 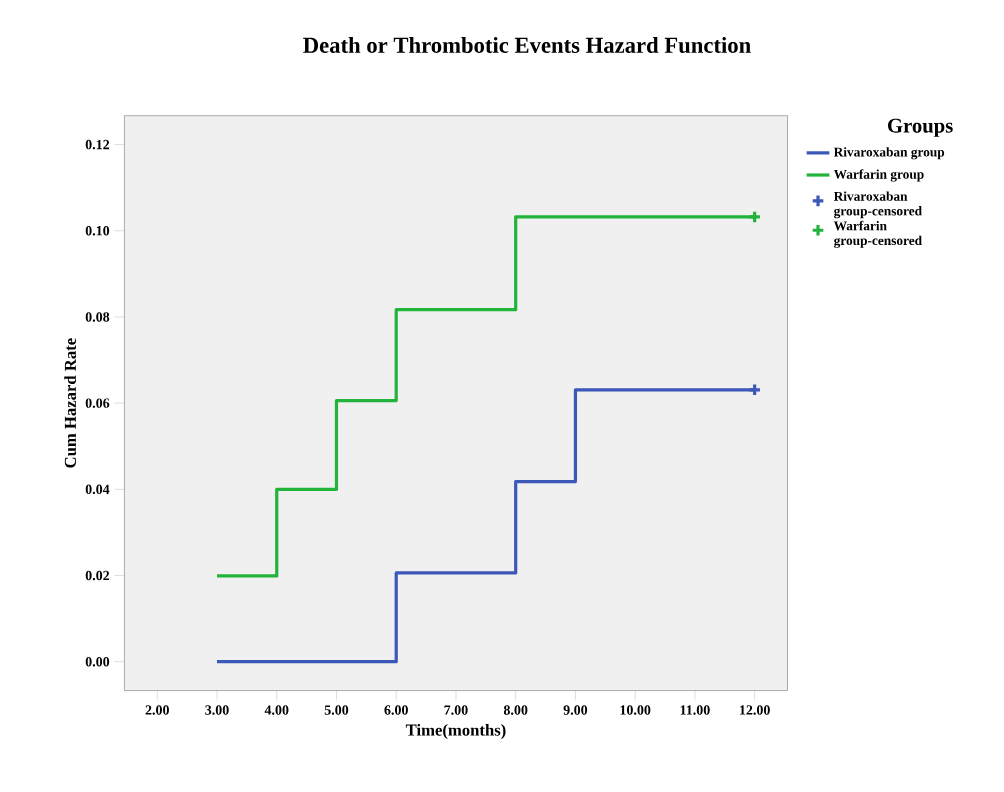 I want to click on y-tick-label: 0.00, so click(x=97, y=661).